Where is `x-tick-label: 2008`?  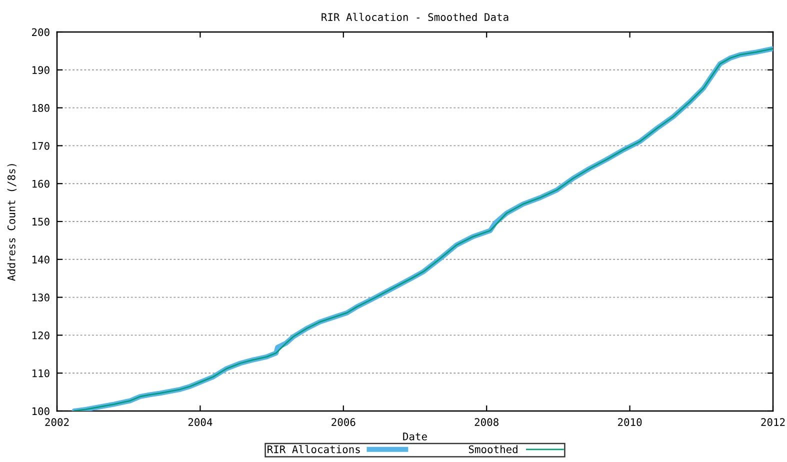 x-tick-label: 2008 is located at coordinates (486, 422).